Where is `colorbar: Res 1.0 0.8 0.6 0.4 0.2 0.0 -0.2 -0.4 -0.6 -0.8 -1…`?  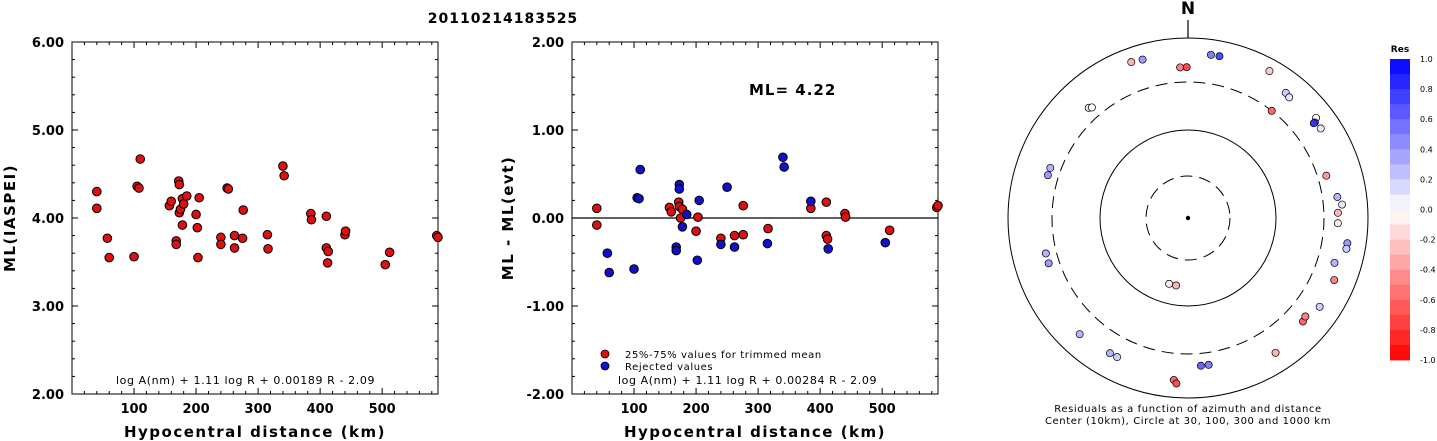
colorbar: Res 1.0 0.8 0.6 0.4 0.2 0.0 -0.2 -0.4 -0.6 -0.8 -1… is located at coordinates (1413, 205).